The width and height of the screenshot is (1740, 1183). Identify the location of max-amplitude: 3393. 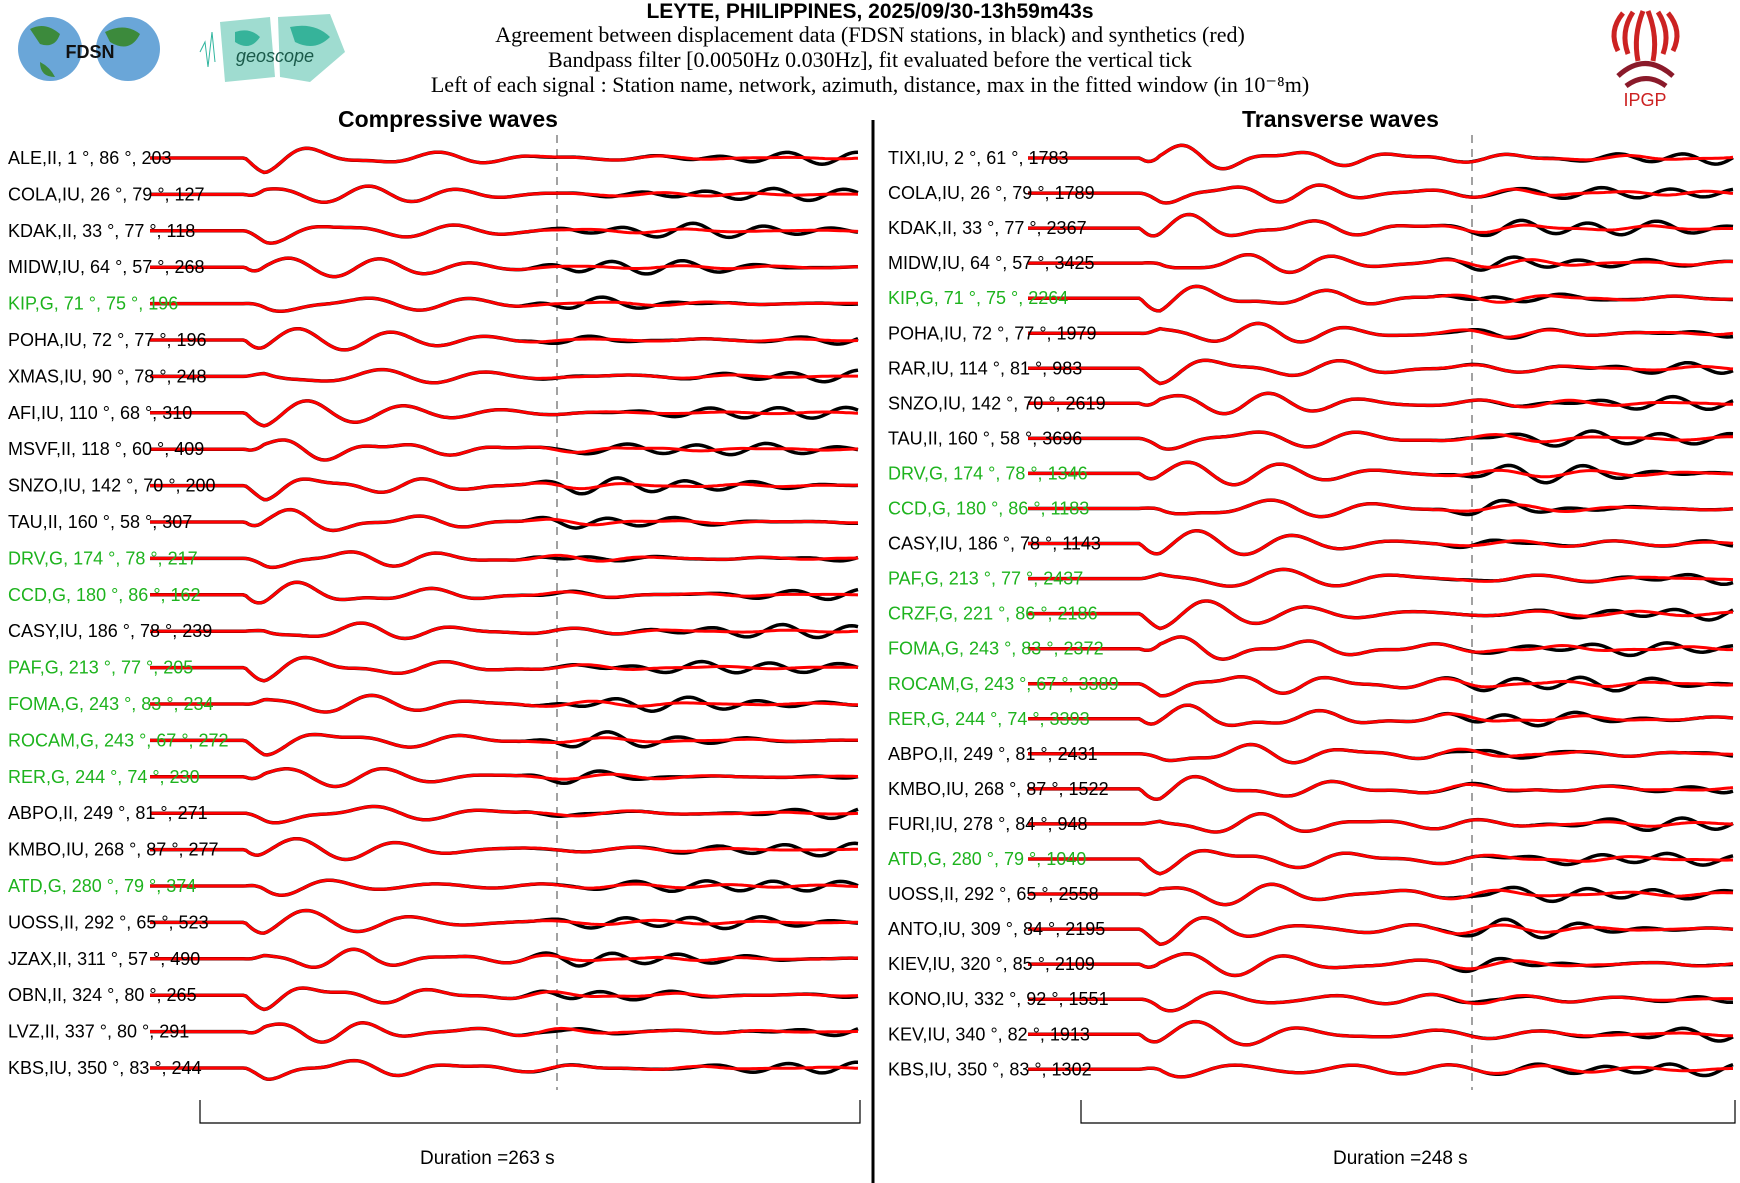
(1070, 719).